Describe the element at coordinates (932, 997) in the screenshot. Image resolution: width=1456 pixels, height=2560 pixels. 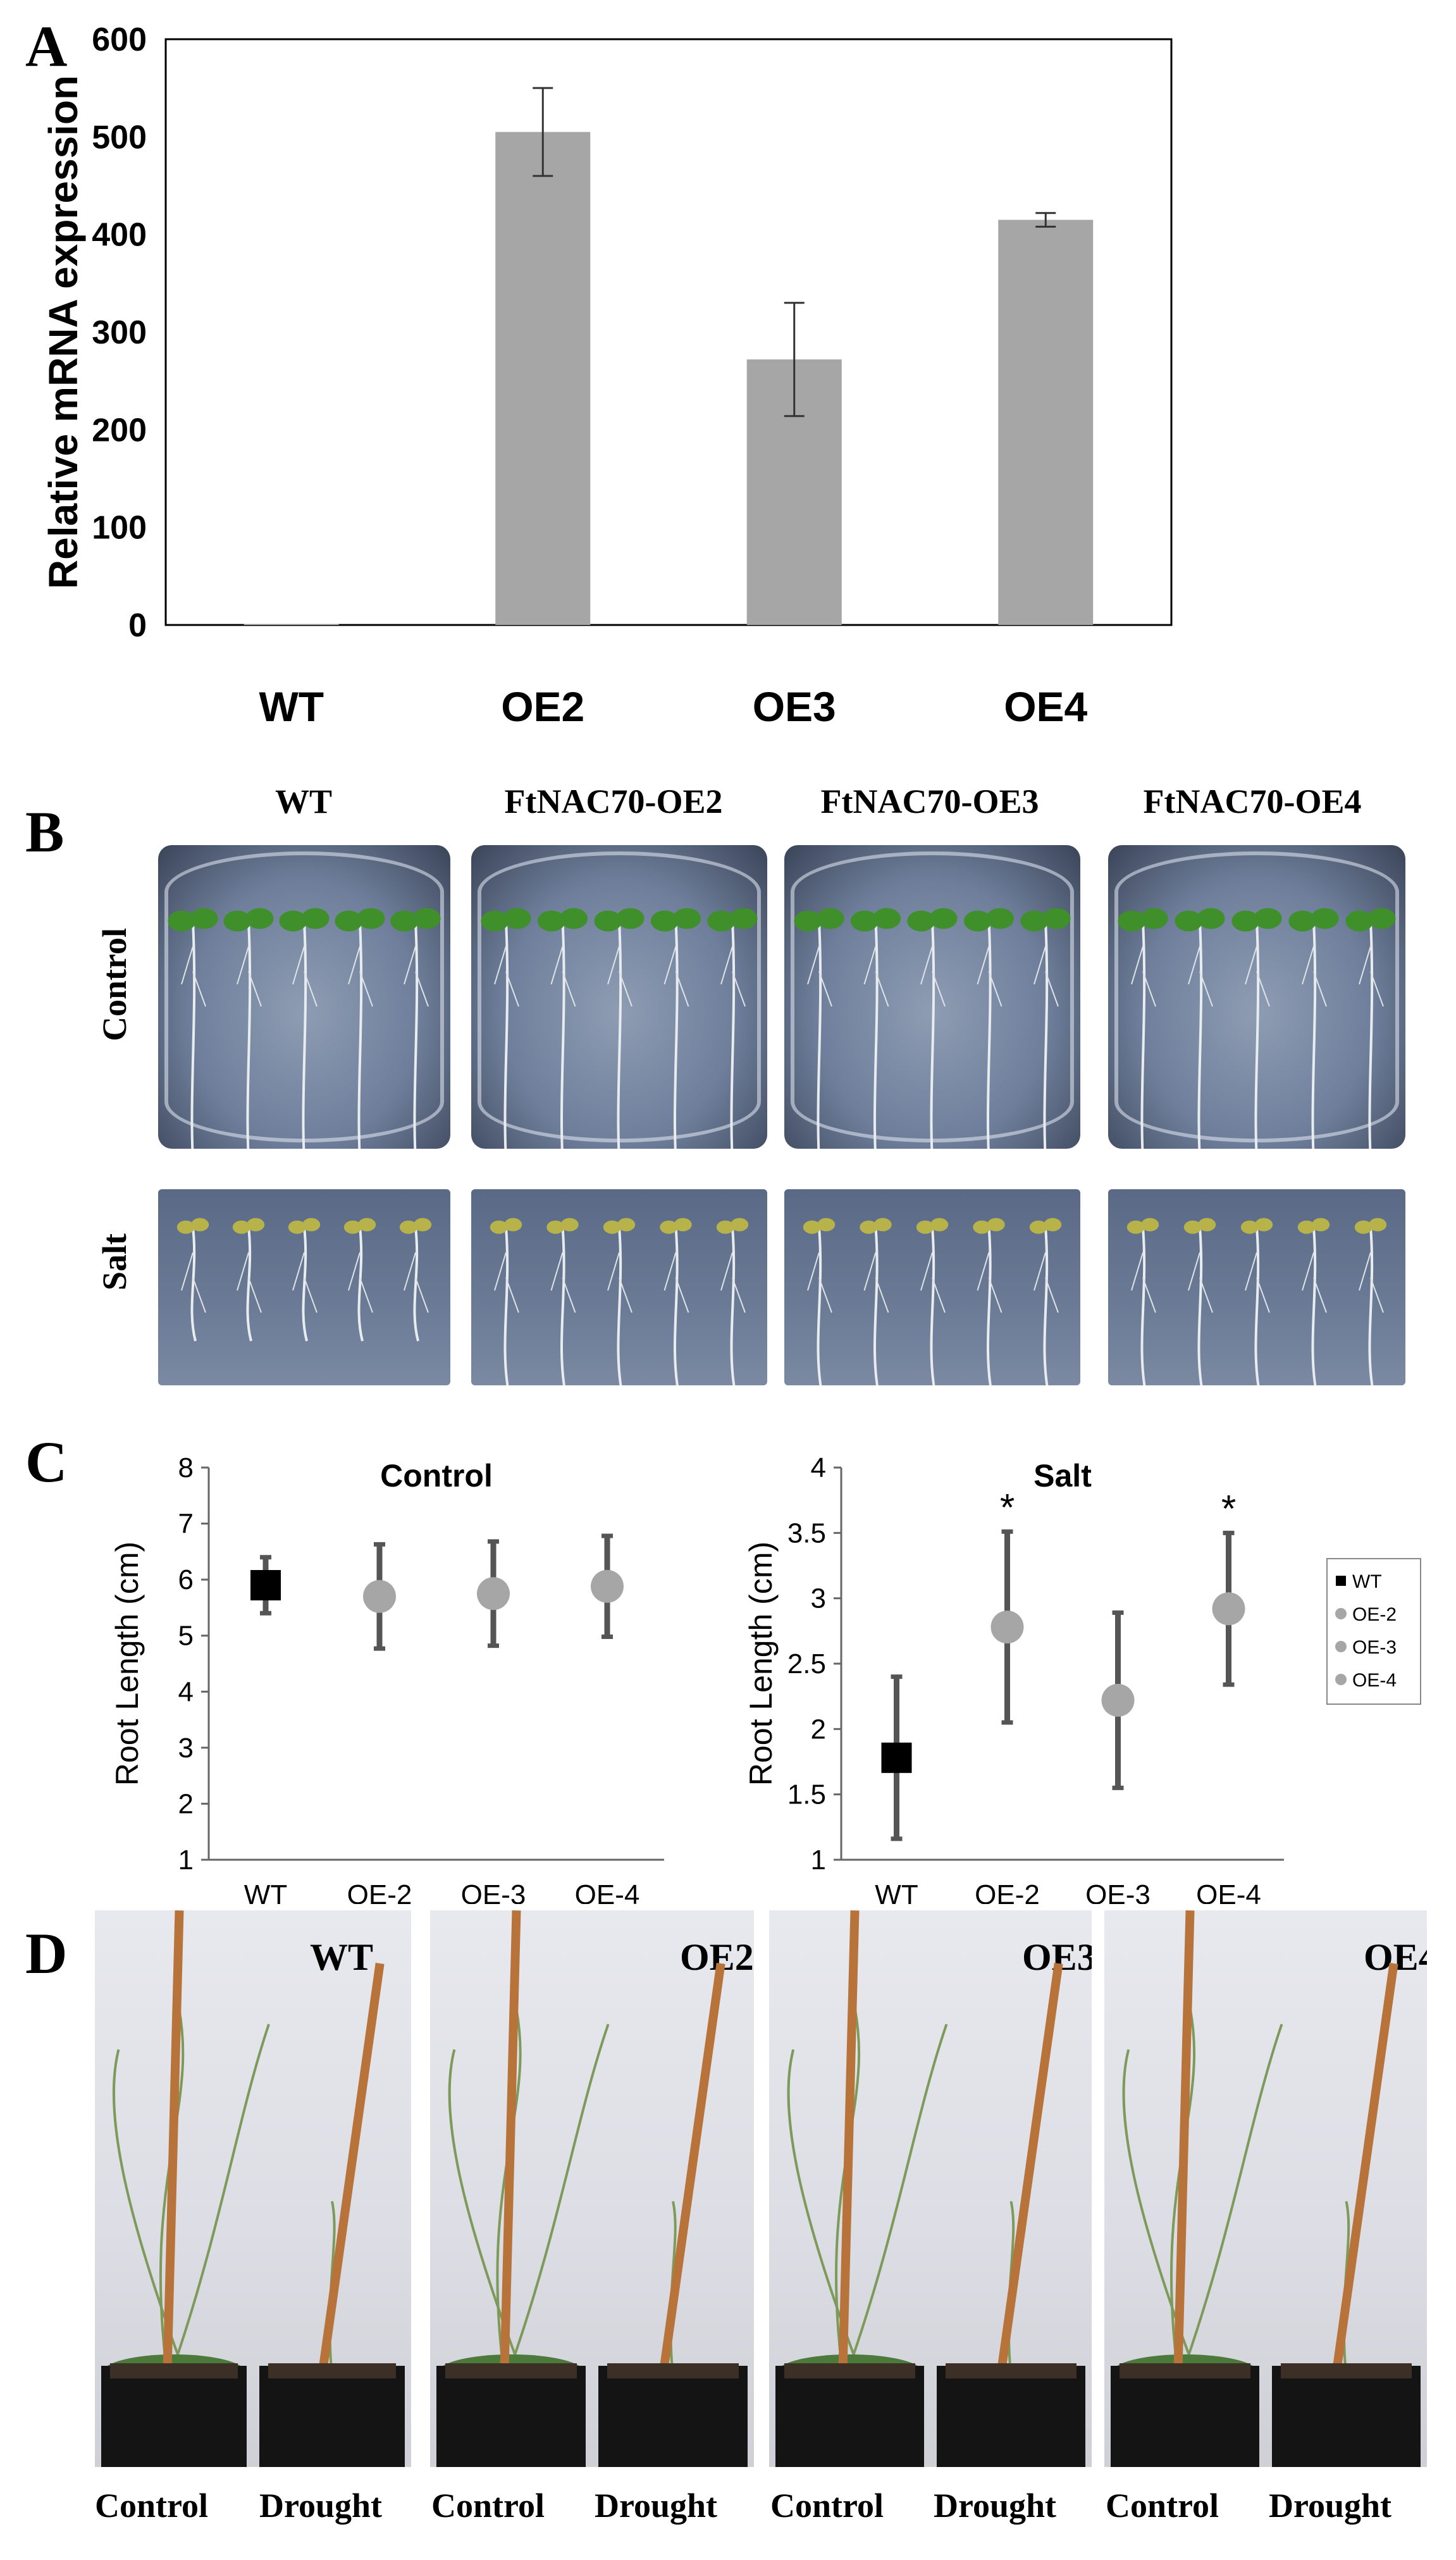
I see `control-dish-oe3` at that location.